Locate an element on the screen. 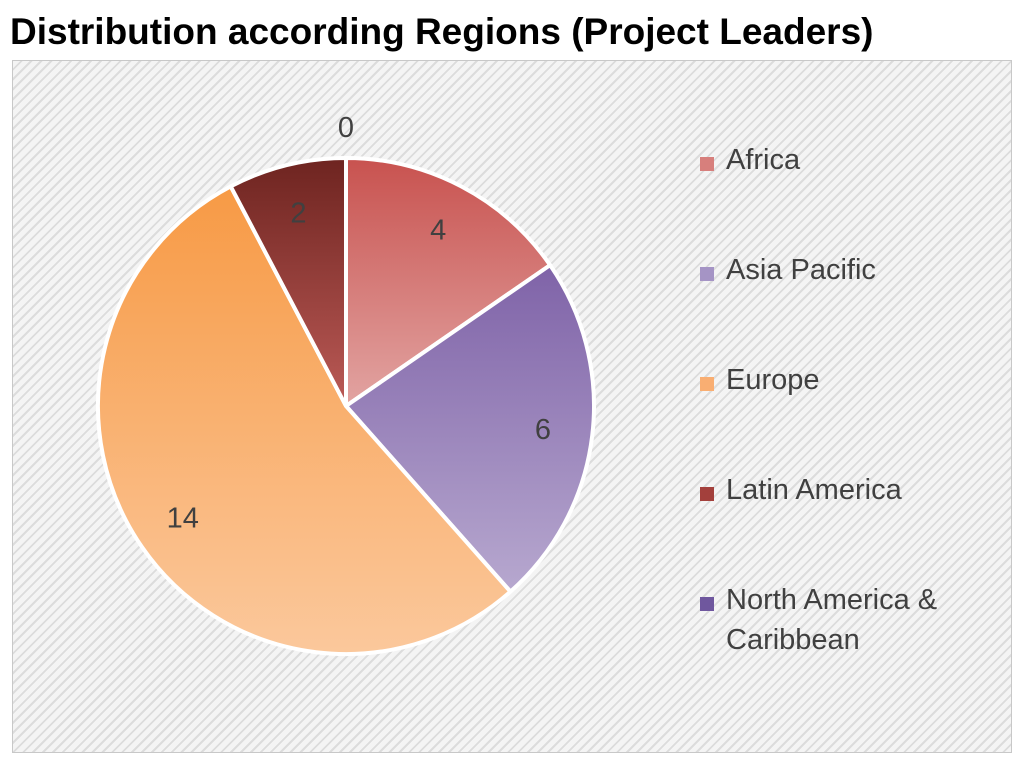 Image resolution: width=1024 pixels, height=767 pixels. legend-label: North America & Caribbean is located at coordinates (832, 620).